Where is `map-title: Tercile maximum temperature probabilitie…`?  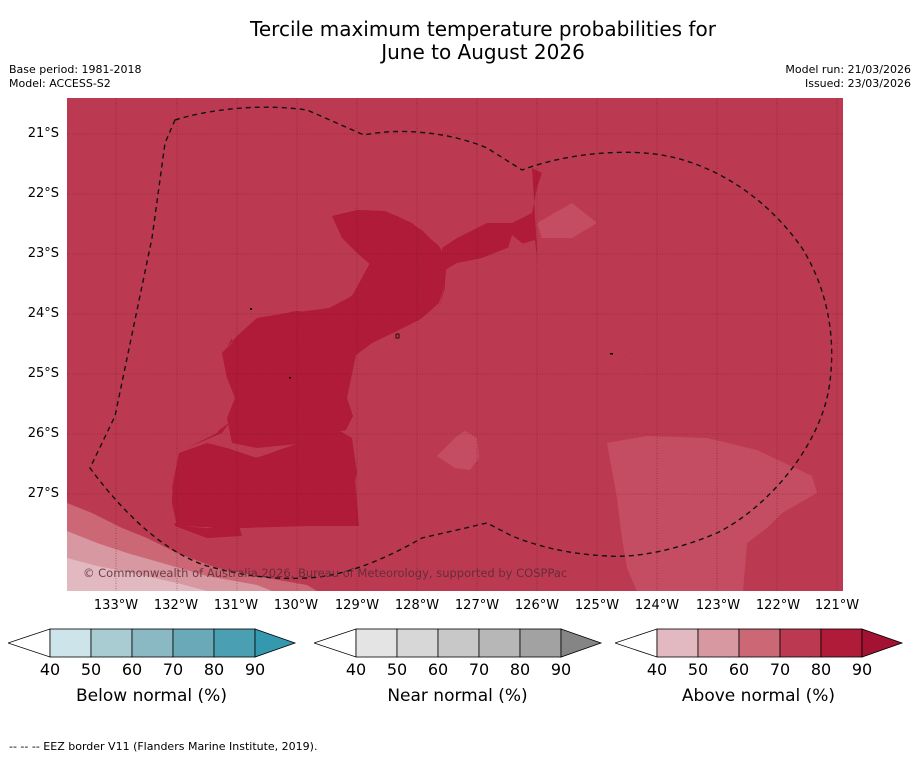 map-title: Tercile maximum temperature probabilitie… is located at coordinates (459, 41).